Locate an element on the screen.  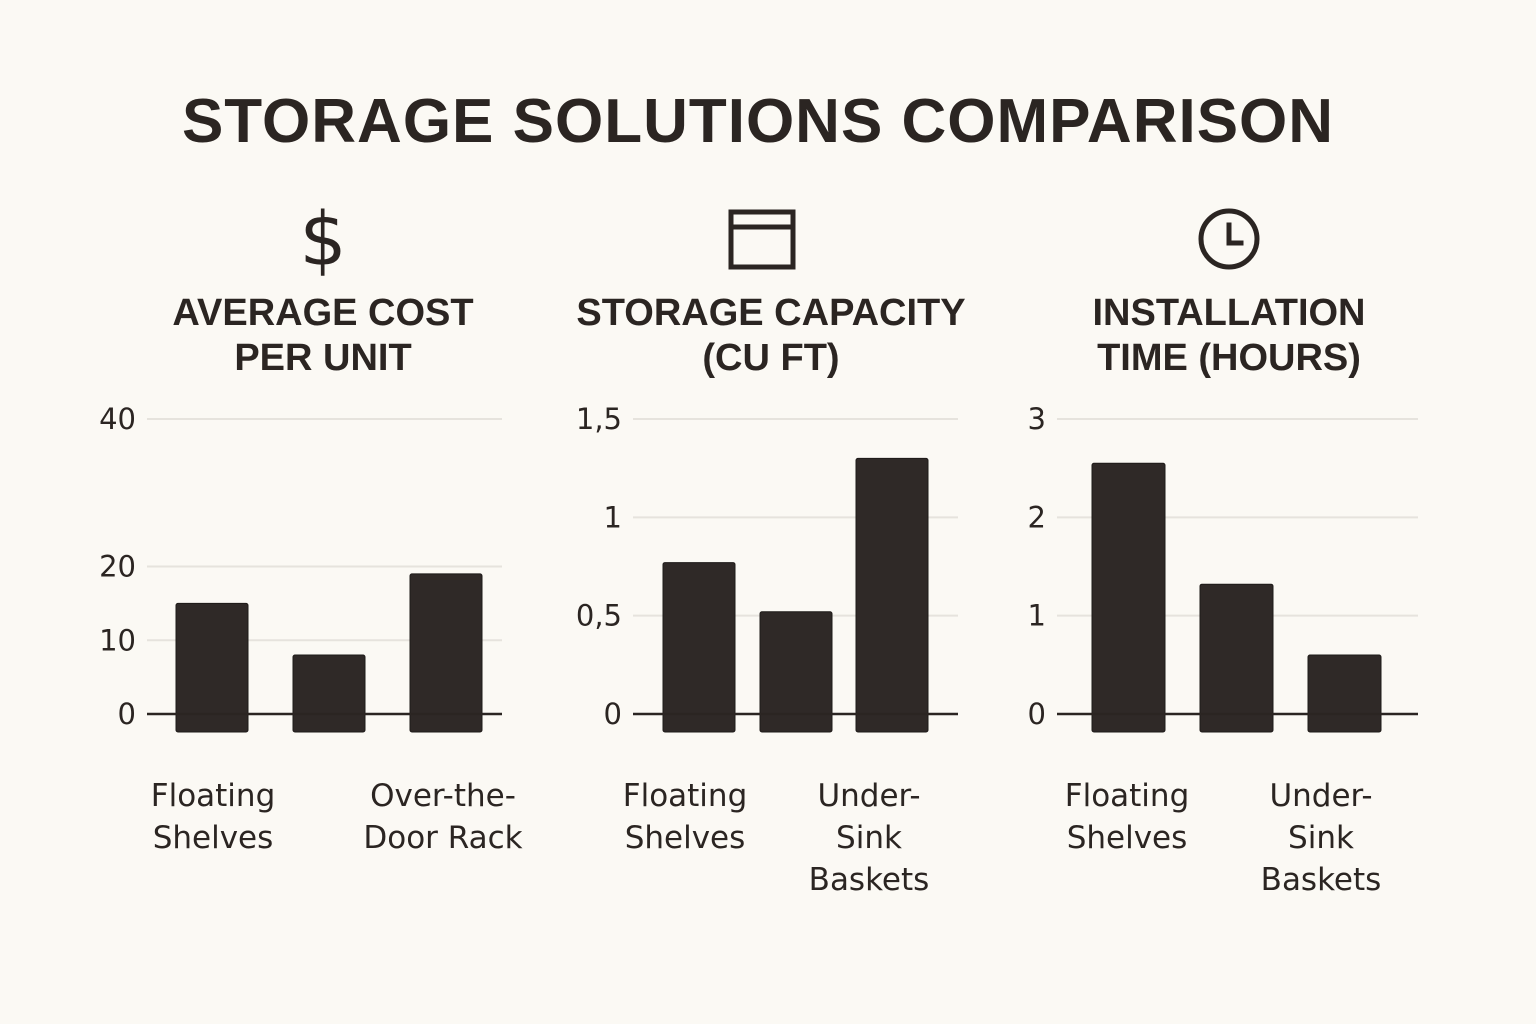
storage-box-icon is located at coordinates (762, 239).